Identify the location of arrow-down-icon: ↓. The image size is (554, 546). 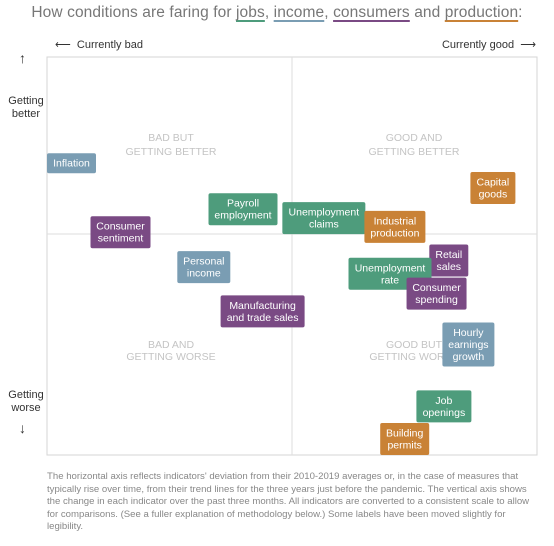
(22, 428).